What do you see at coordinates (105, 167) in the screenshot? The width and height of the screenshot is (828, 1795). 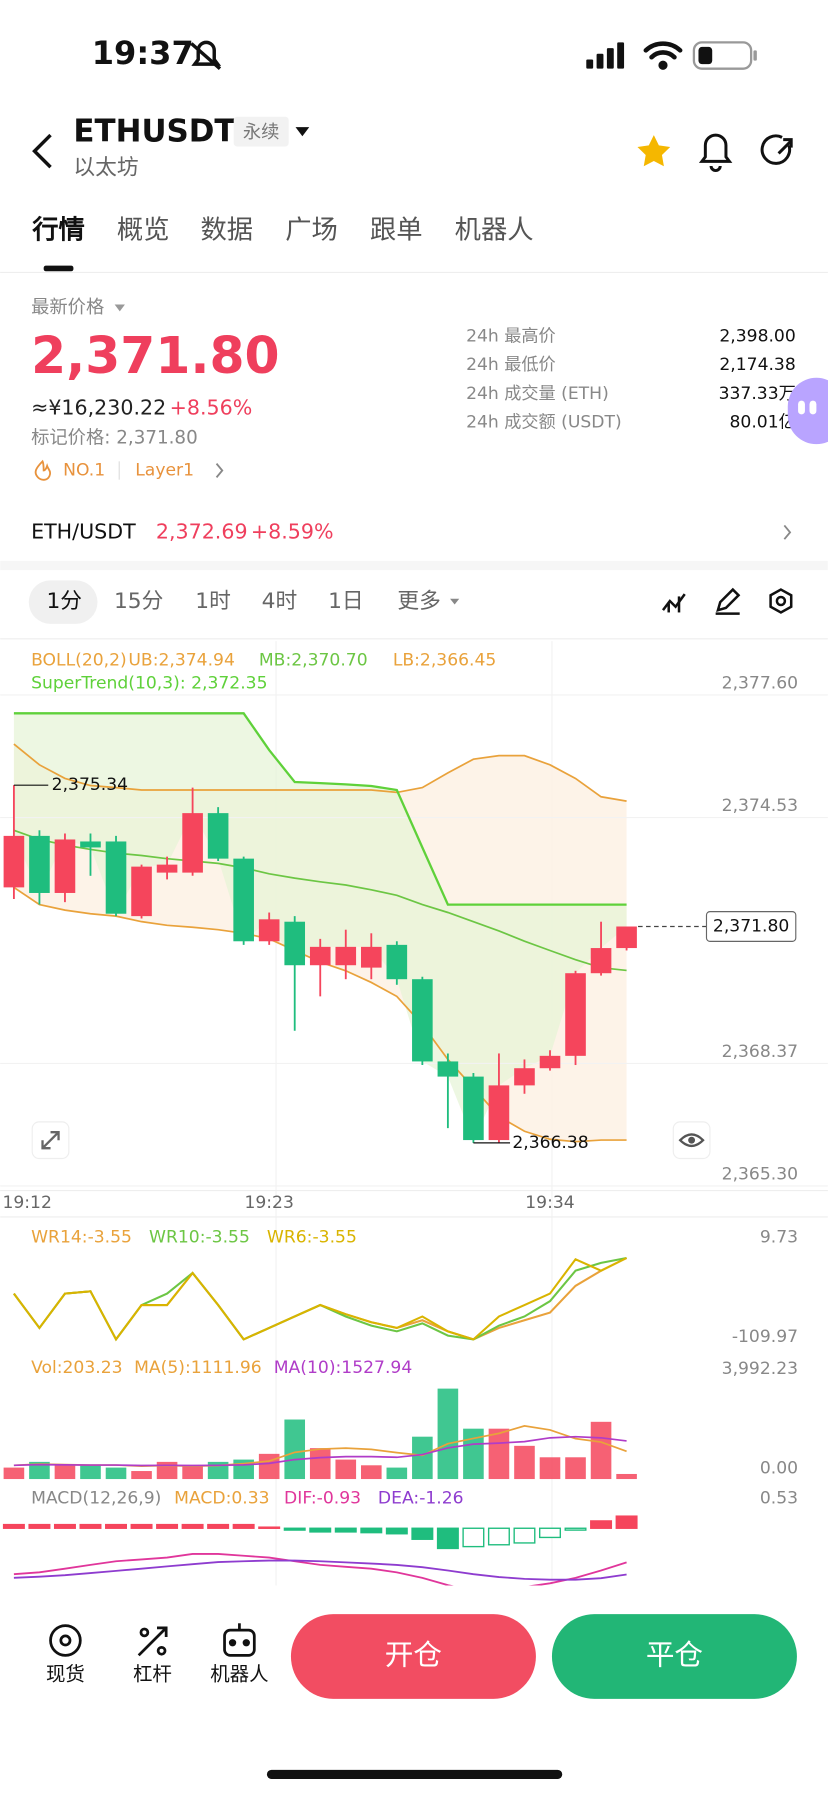 I see `symbol-subtitle: 以太坊` at bounding box center [105, 167].